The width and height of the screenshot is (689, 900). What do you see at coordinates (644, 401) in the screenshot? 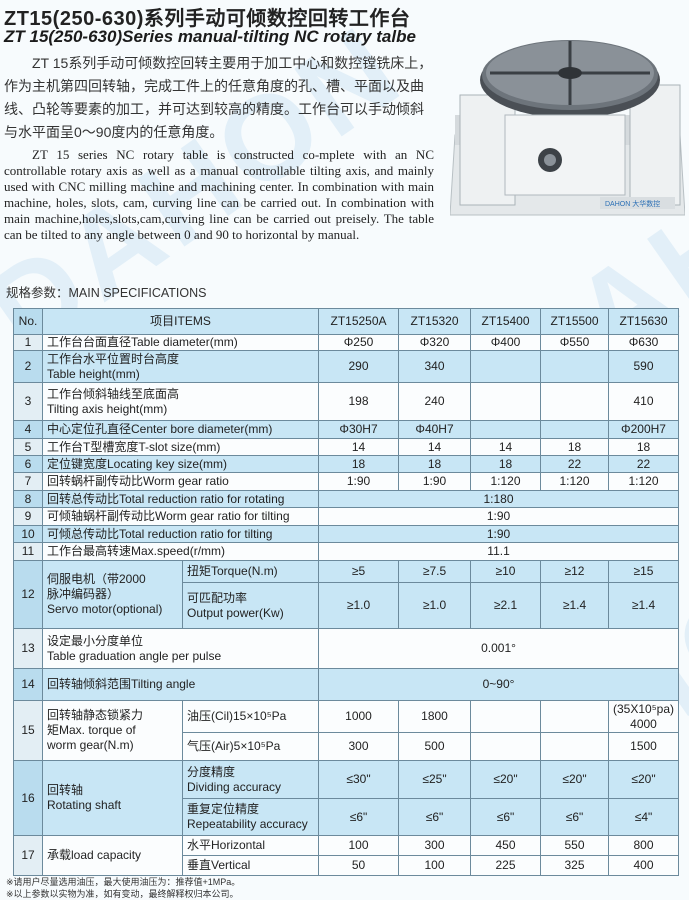
I see `cell-value: 410` at bounding box center [644, 401].